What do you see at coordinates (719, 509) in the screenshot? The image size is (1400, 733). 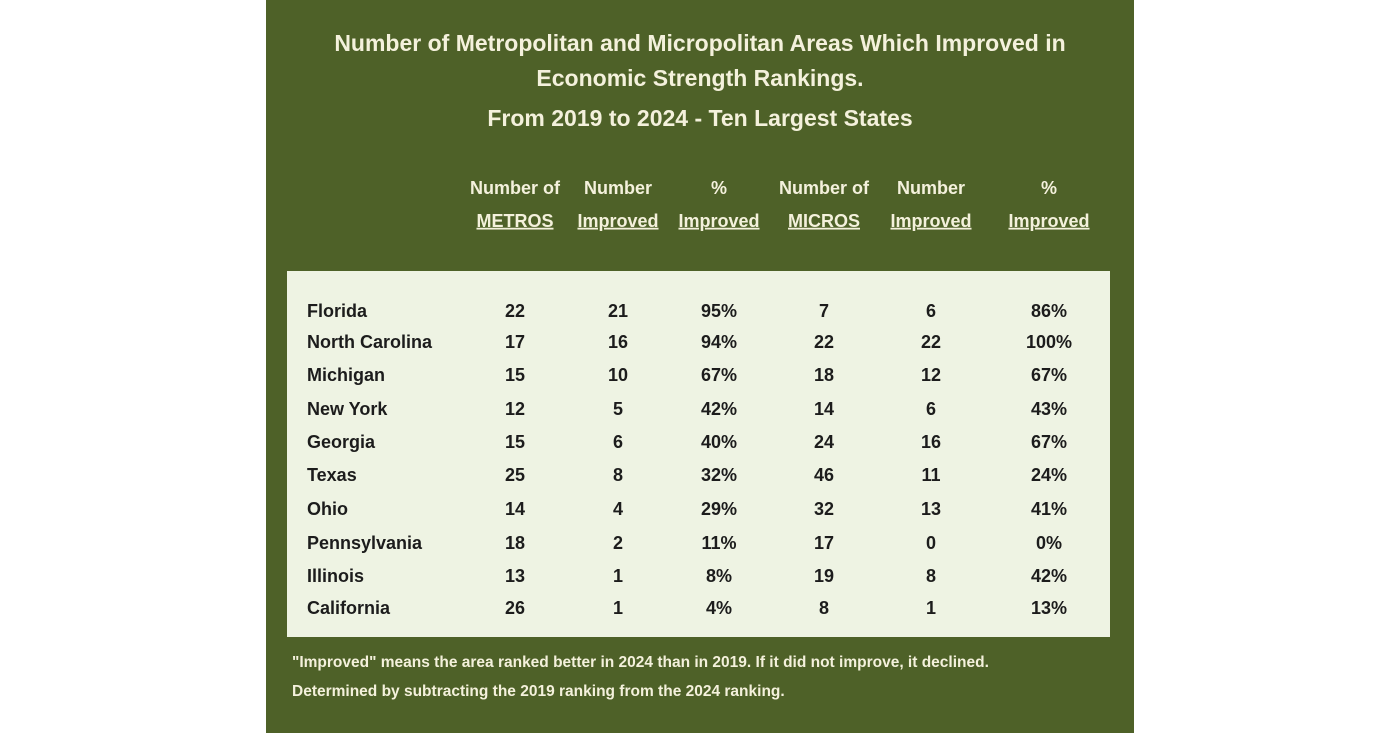 I see `cell: 29%` at bounding box center [719, 509].